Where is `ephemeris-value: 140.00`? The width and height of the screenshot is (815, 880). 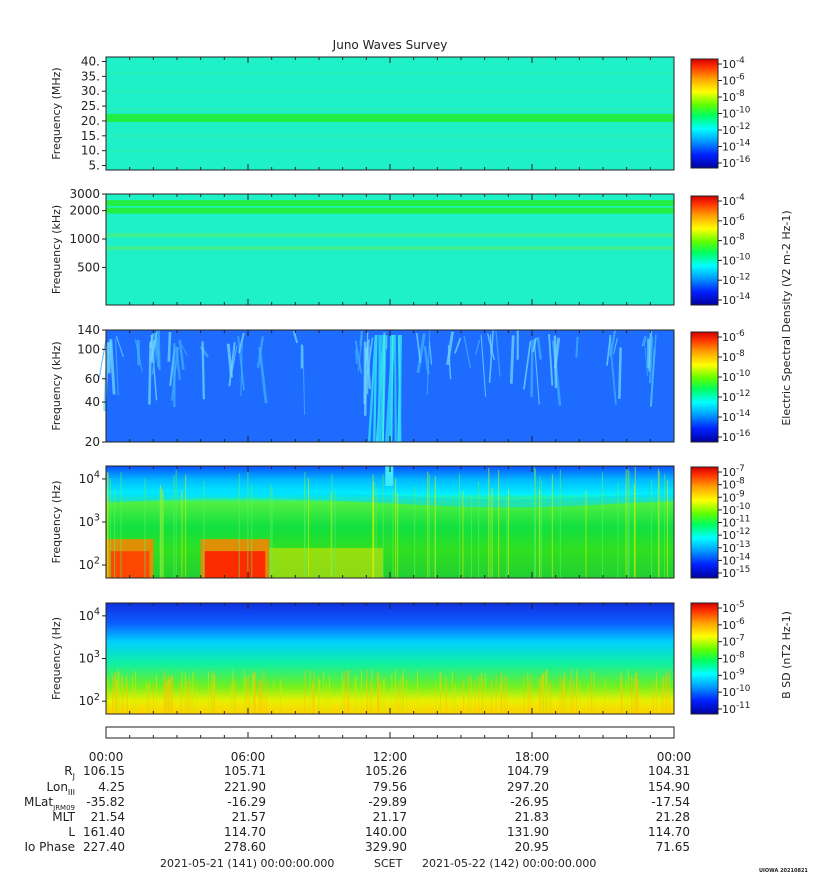
ephemeris-value: 140.00 is located at coordinates (386, 832).